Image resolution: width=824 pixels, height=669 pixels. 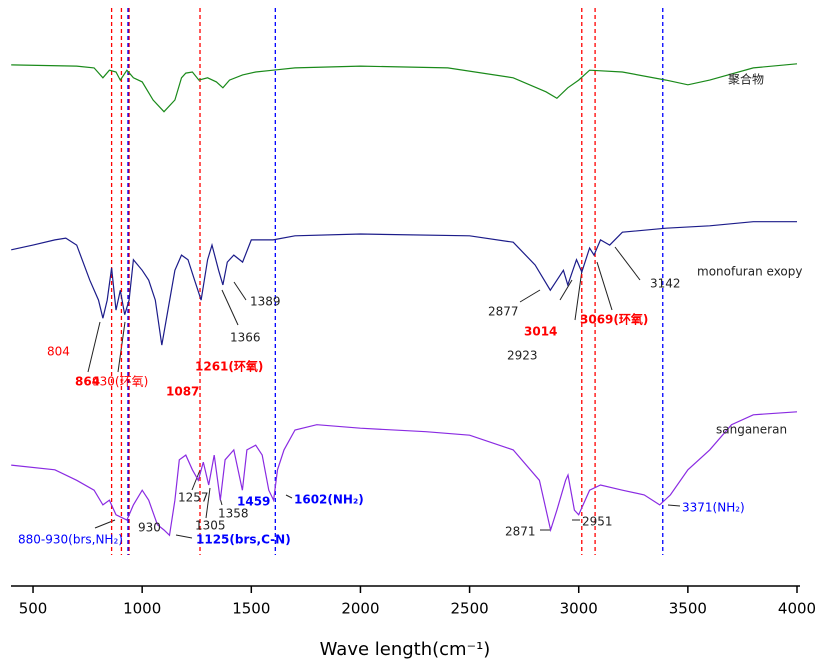 I want to click on peak-annotation: 1366, so click(x=245, y=338).